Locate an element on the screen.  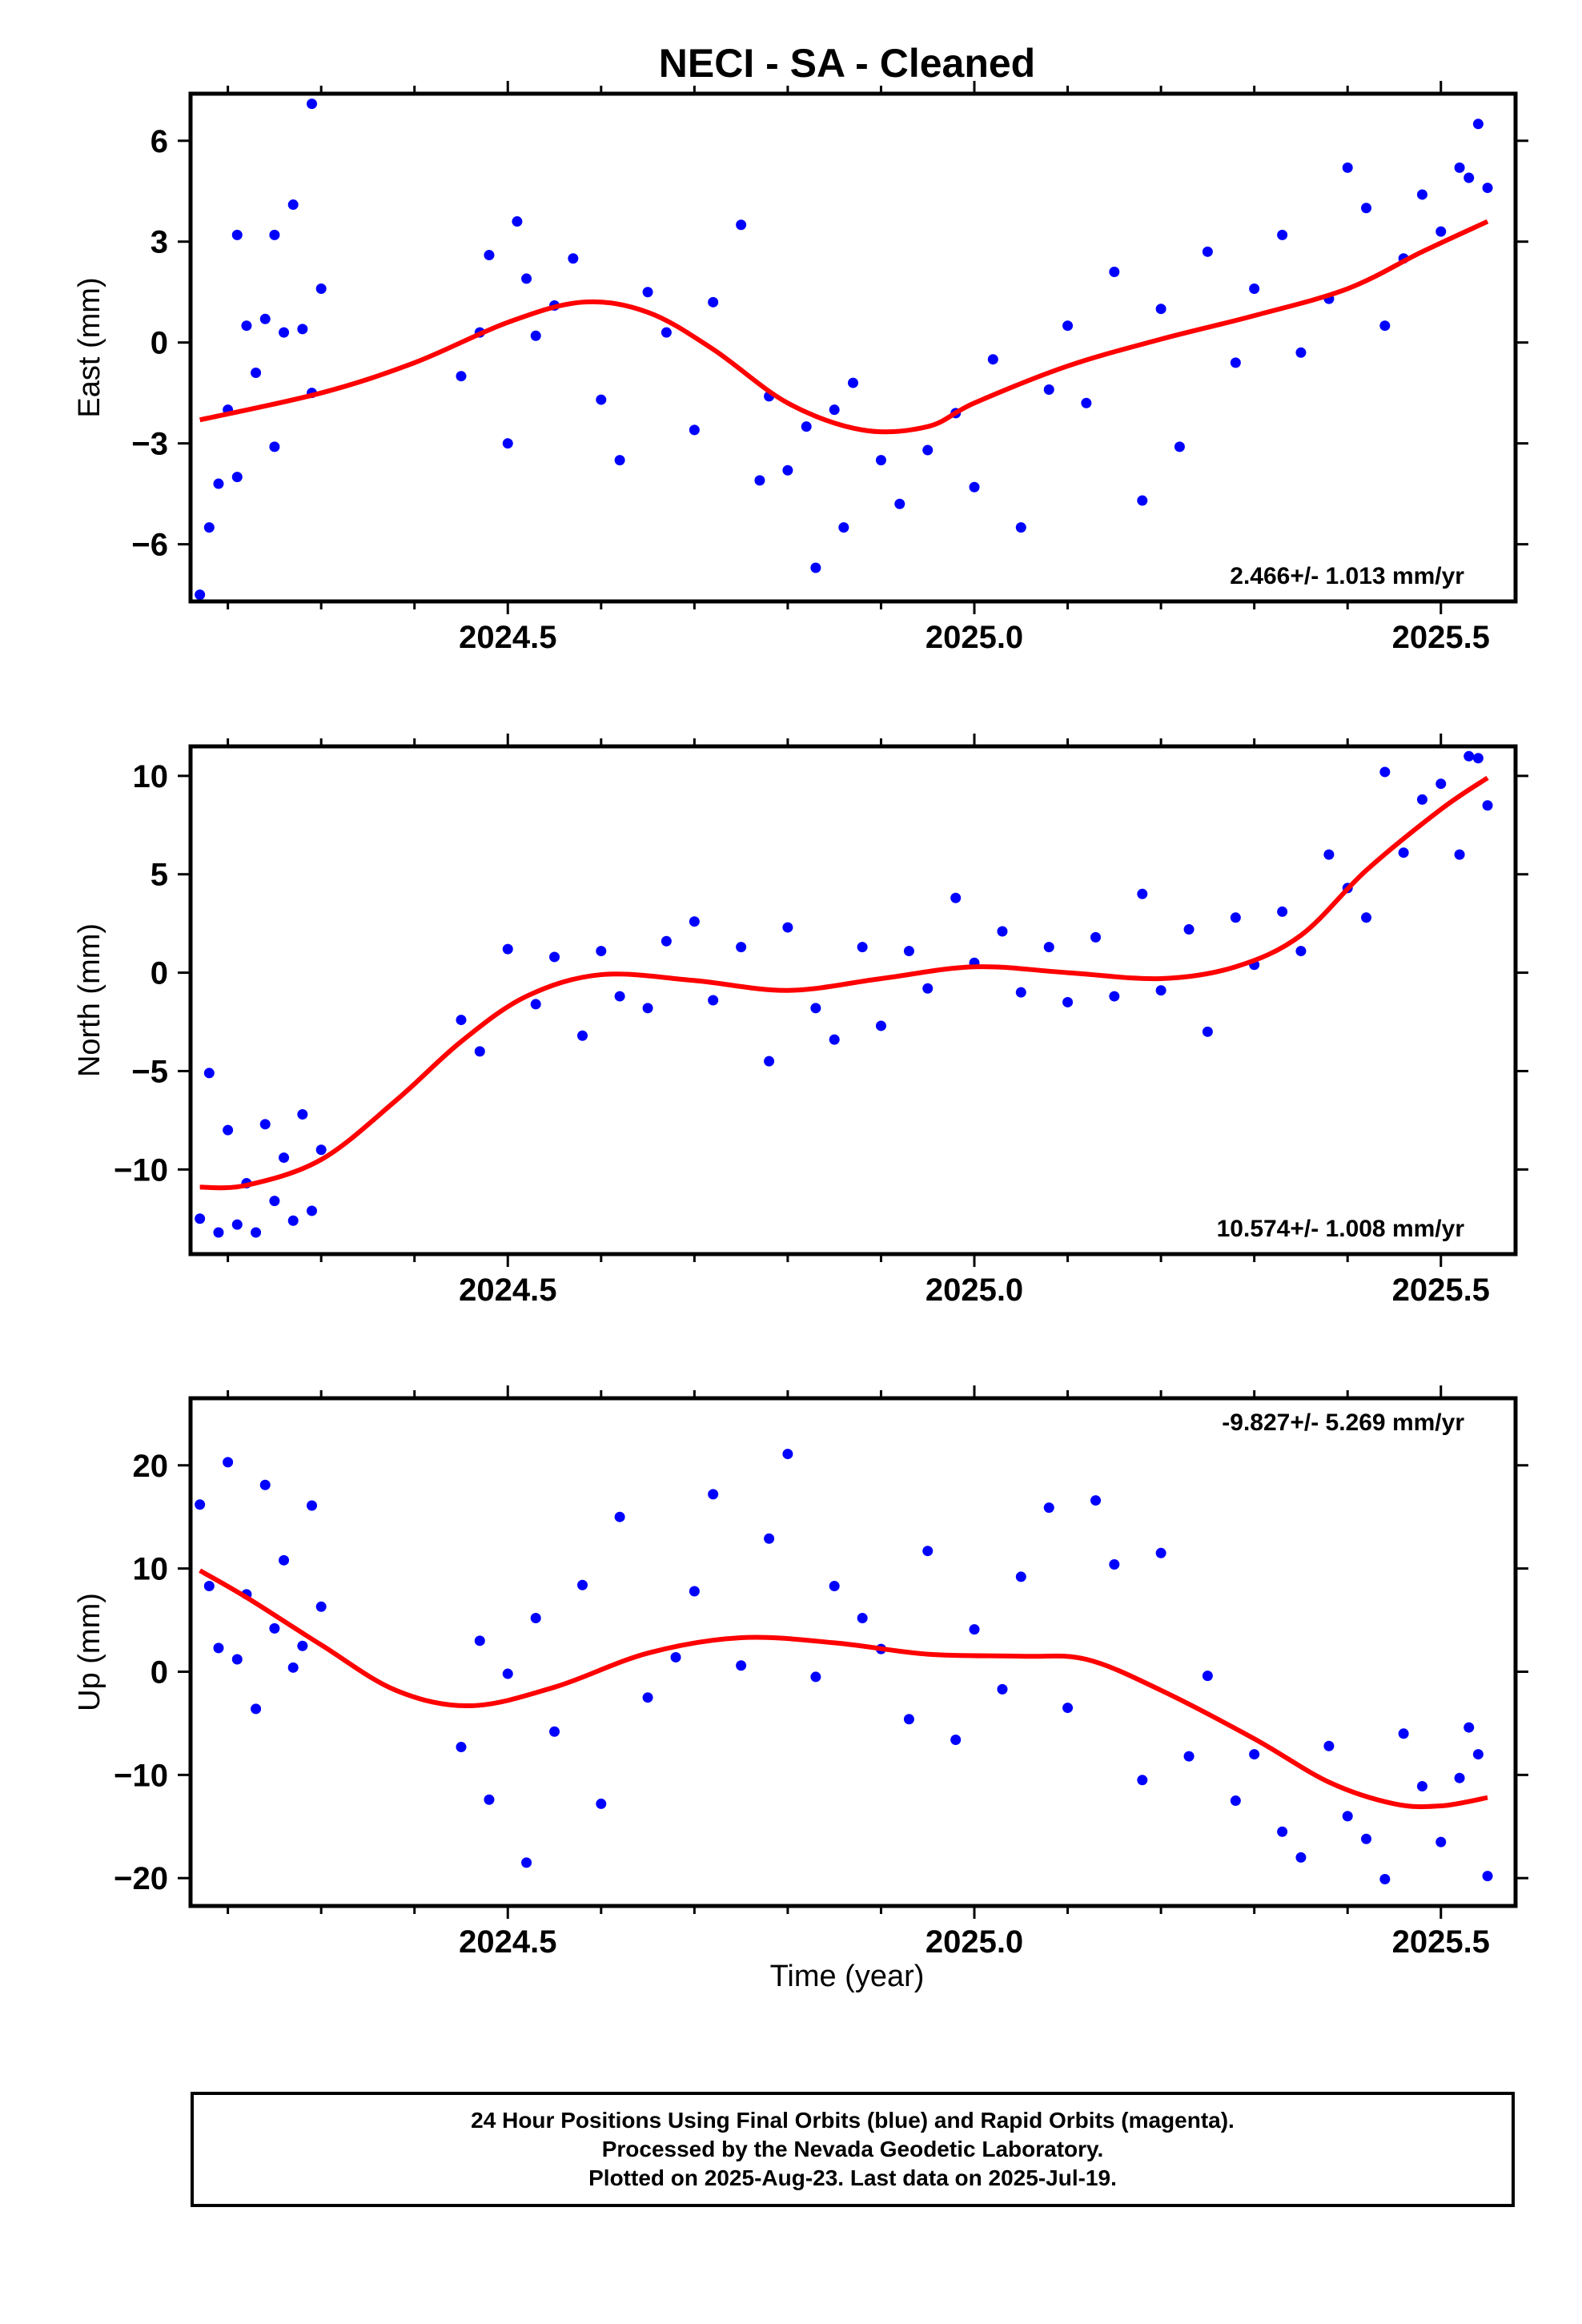
y-tick-label: 20 is located at coordinates (151, 1466).